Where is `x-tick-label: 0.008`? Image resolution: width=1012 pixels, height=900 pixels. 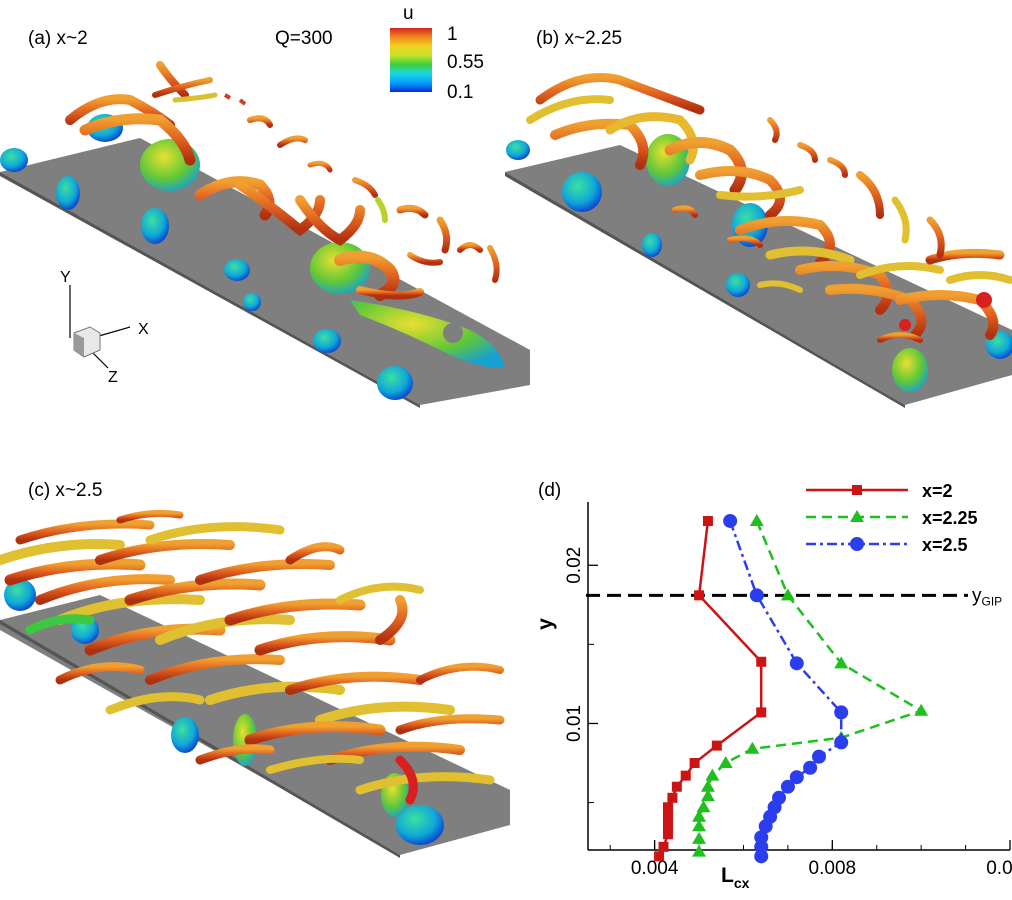 x-tick-label: 0.008 is located at coordinates (833, 868).